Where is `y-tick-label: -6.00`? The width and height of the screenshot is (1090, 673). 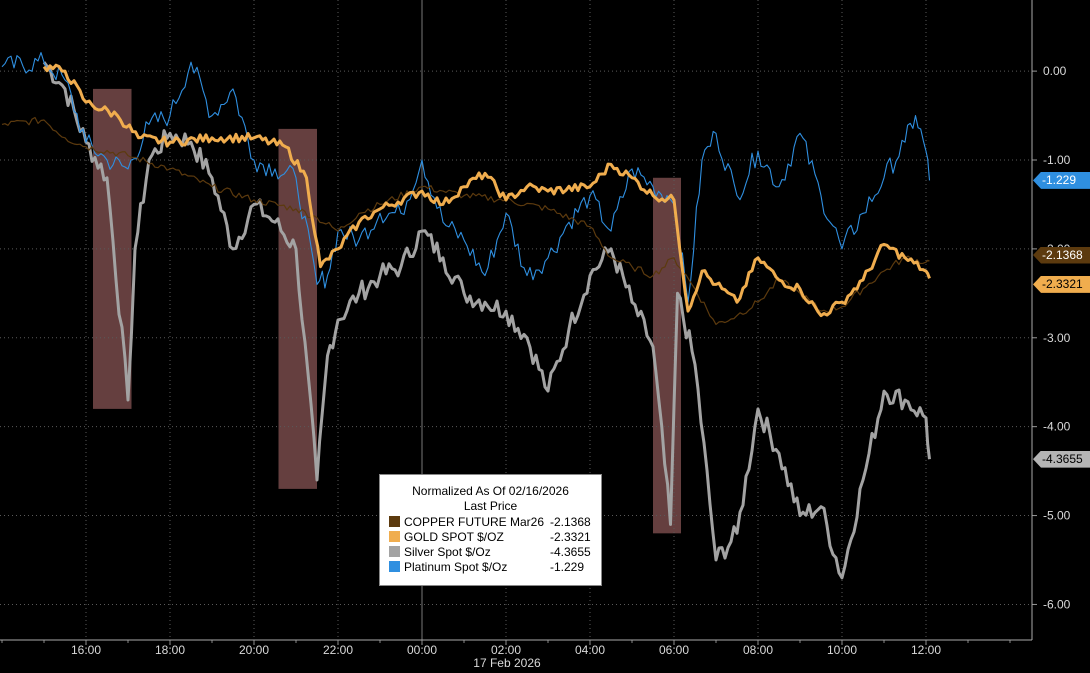
y-tick-label: -6.00 is located at coordinates (1057, 604).